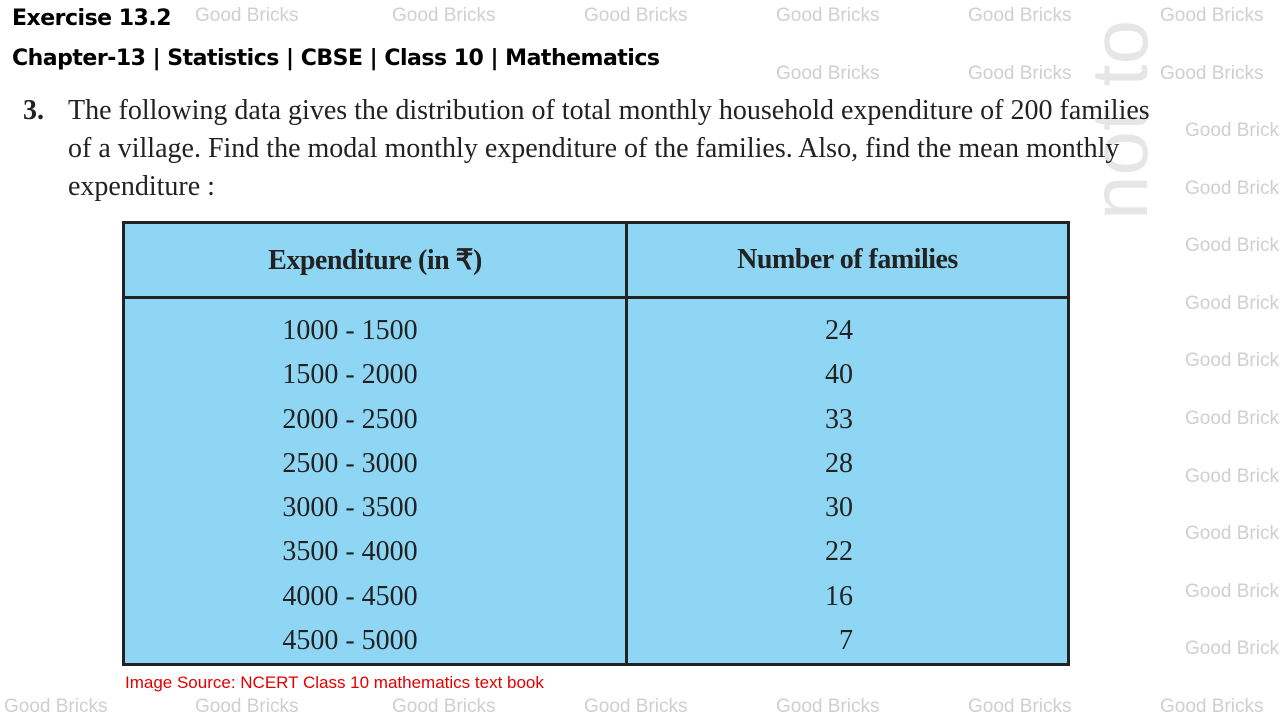  I want to click on table-row: 4000 - 4500 16, so click(596, 596).